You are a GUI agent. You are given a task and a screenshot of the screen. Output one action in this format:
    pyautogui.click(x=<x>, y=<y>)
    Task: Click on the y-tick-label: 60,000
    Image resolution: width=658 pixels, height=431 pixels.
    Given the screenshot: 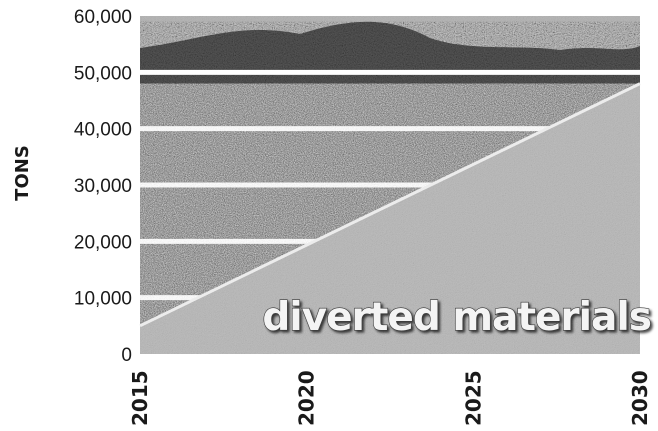 What is the action you would take?
    pyautogui.click(x=103, y=17)
    